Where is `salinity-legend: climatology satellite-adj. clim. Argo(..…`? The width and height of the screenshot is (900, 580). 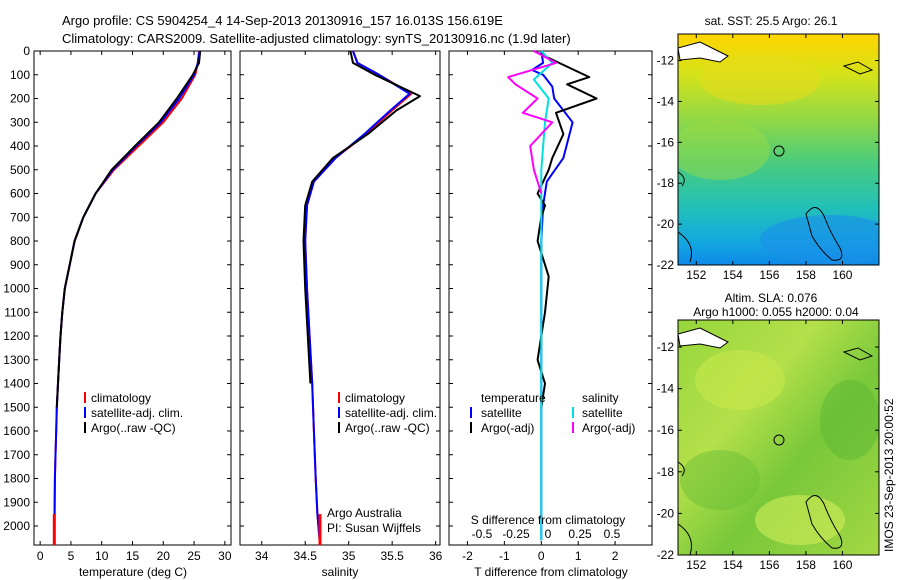 salinity-legend: climatology satellite-adj. clim. Argo(..… is located at coordinates (382, 463).